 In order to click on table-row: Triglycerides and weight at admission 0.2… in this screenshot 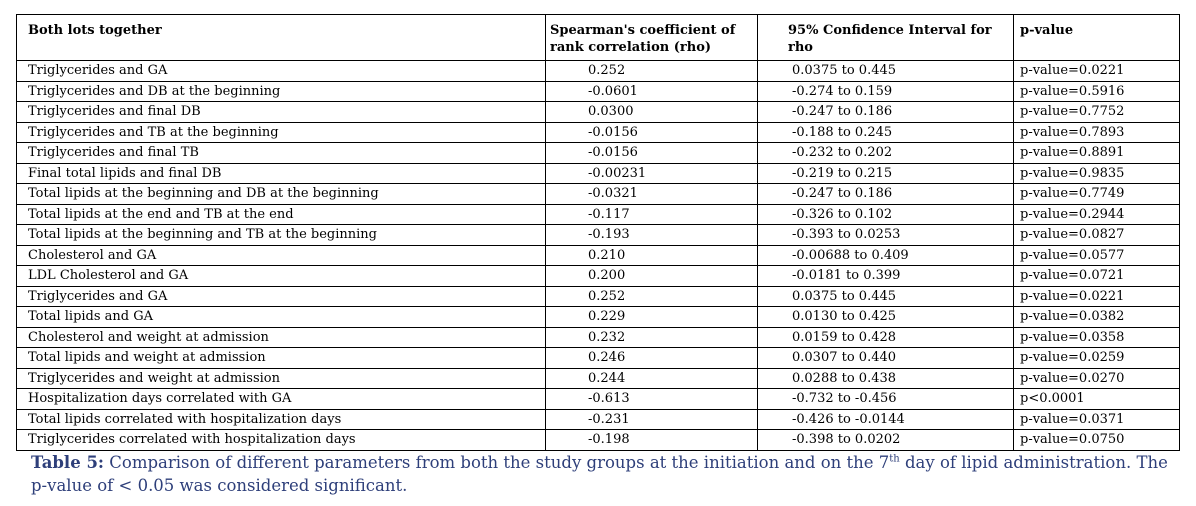, I will do `click(598, 378)`.